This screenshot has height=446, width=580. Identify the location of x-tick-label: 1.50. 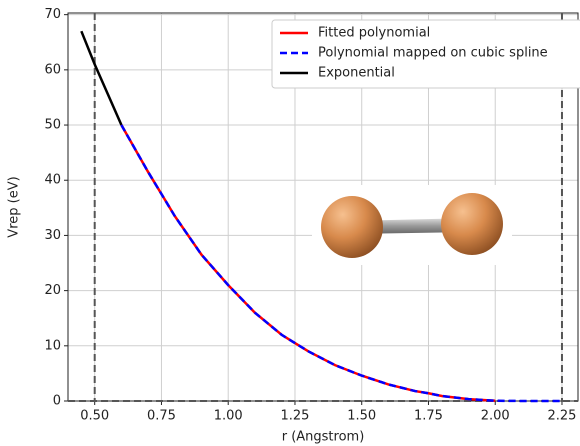
(361, 416).